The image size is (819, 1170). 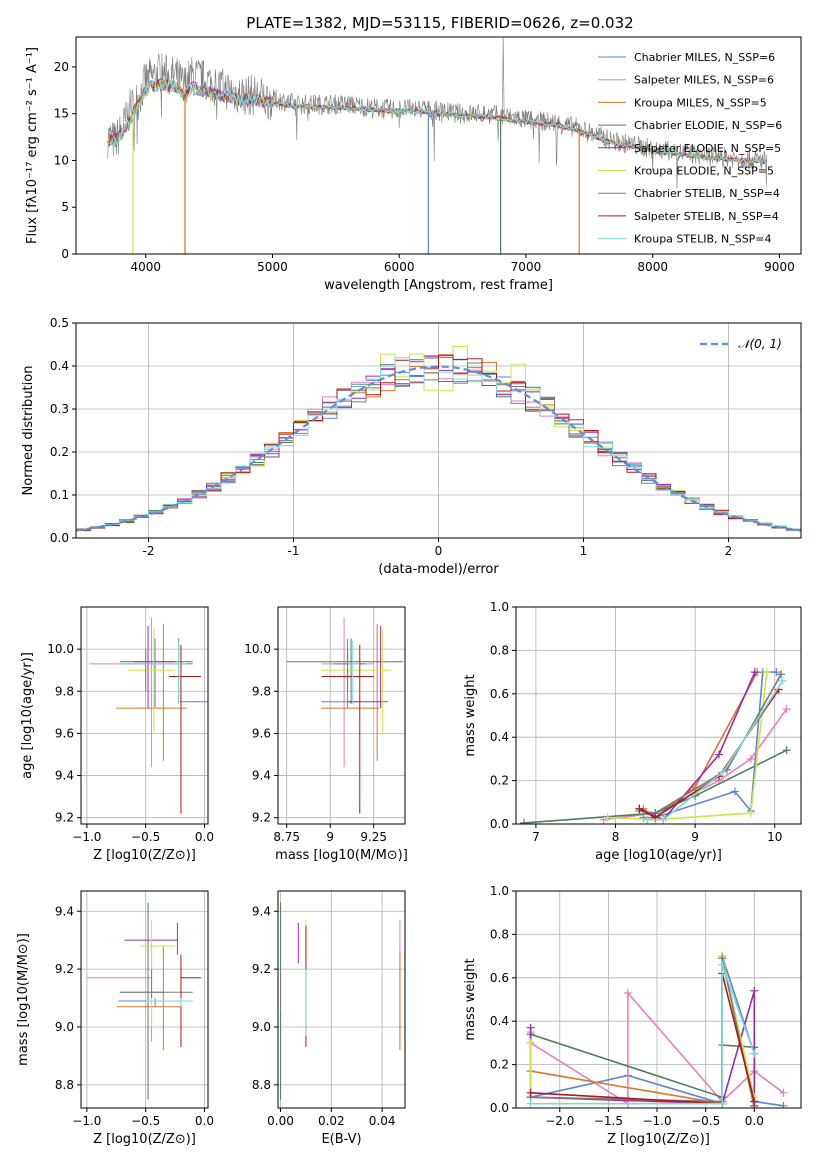 What do you see at coordinates (261, 691) in the screenshot?
I see `y-tick-label: 9.8` at bounding box center [261, 691].